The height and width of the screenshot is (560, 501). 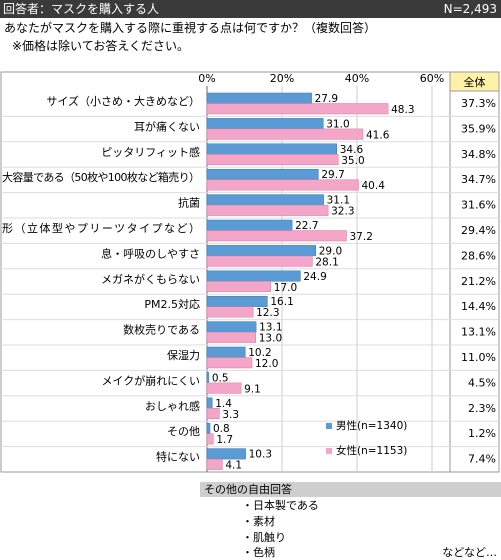 What do you see at coordinates (100, 46) in the screenshot?
I see `price-note: ※価格は除いてお答えください。` at bounding box center [100, 46].